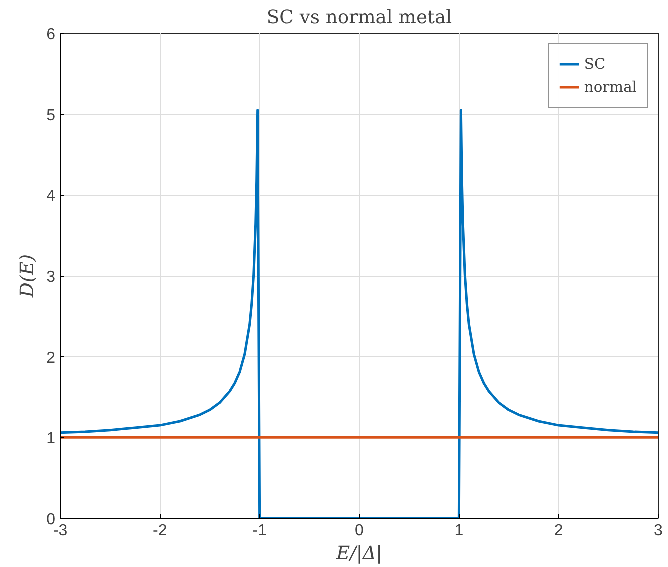 Image resolution: width=668 pixels, height=567 pixels. What do you see at coordinates (51, 277) in the screenshot?
I see `y-tick-label: 3` at bounding box center [51, 277].